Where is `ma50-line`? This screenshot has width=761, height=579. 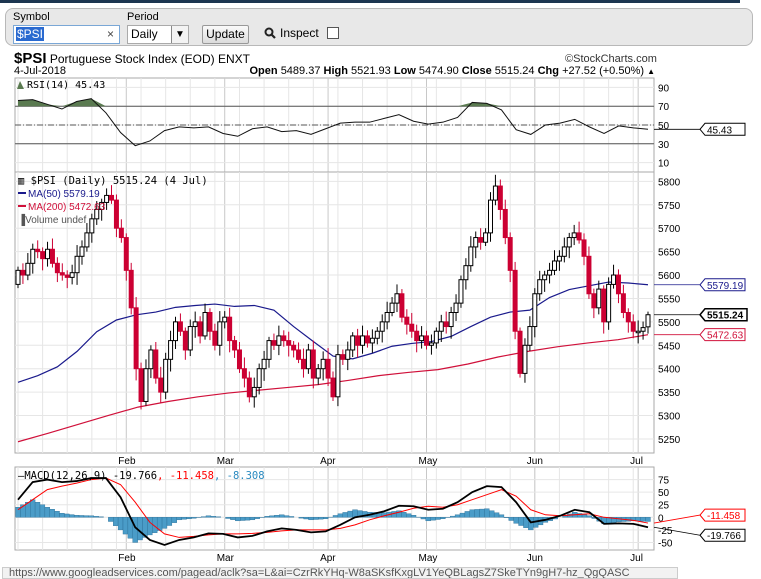
ma50-line is located at coordinates (333, 332).